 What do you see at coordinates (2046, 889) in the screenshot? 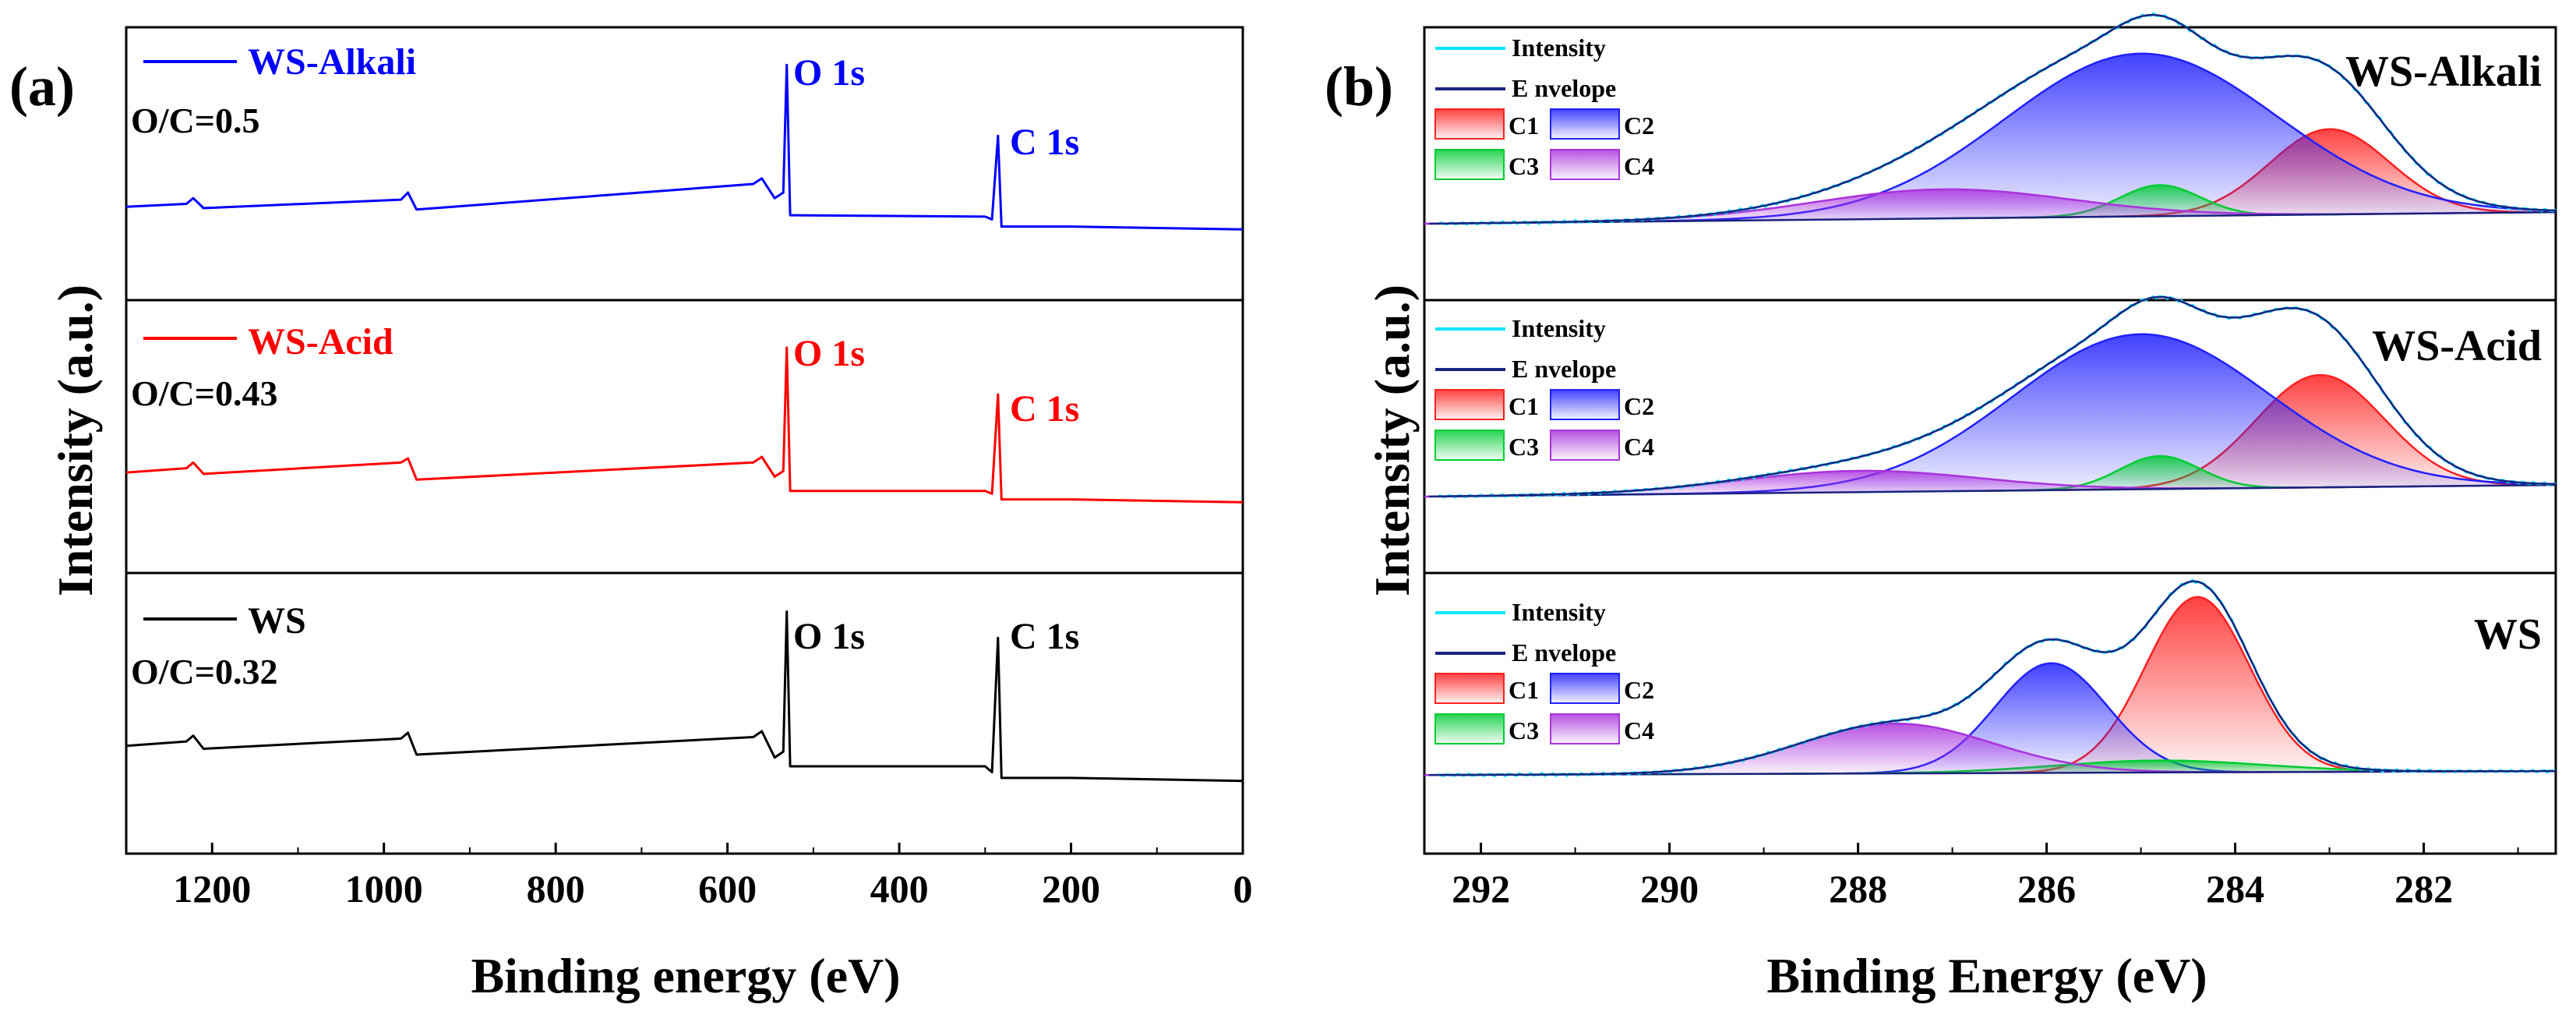
I see `panel-b-x-tick-label: 286` at bounding box center [2046, 889].